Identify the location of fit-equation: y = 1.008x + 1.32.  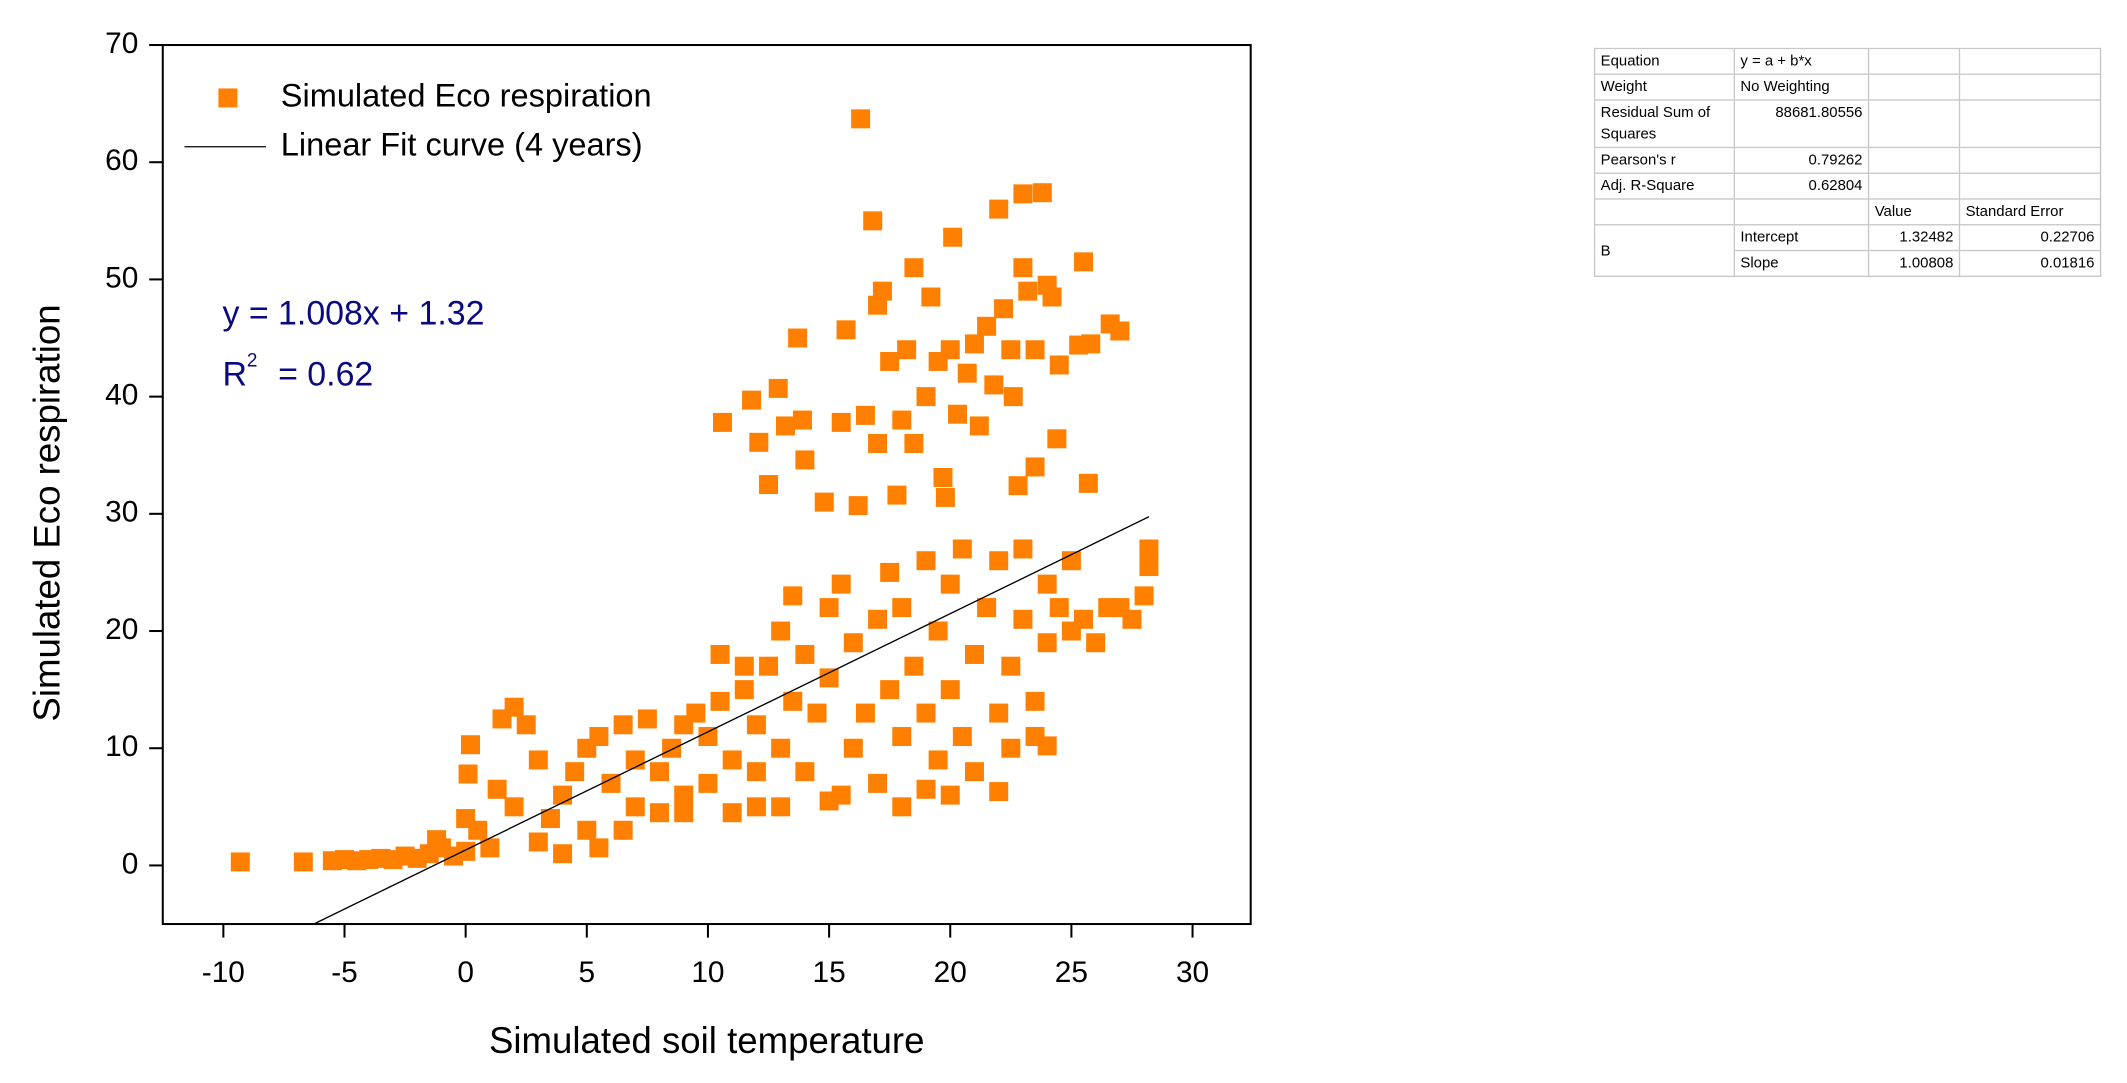
(353, 313).